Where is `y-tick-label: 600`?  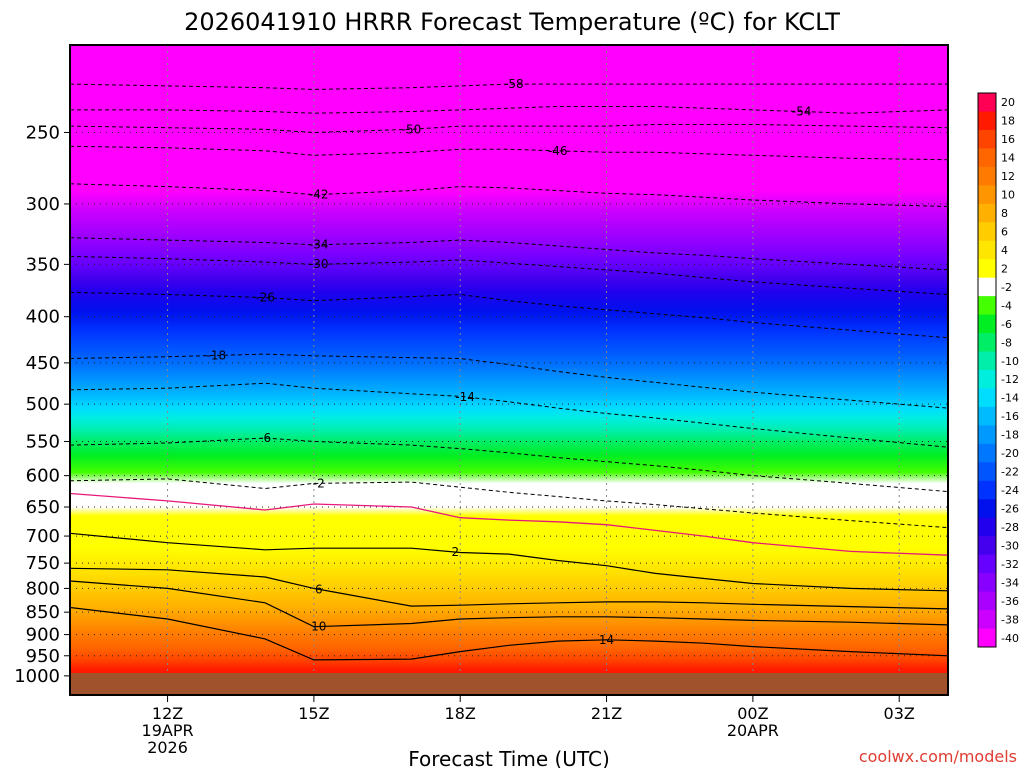 y-tick-label: 600 is located at coordinates (43, 476).